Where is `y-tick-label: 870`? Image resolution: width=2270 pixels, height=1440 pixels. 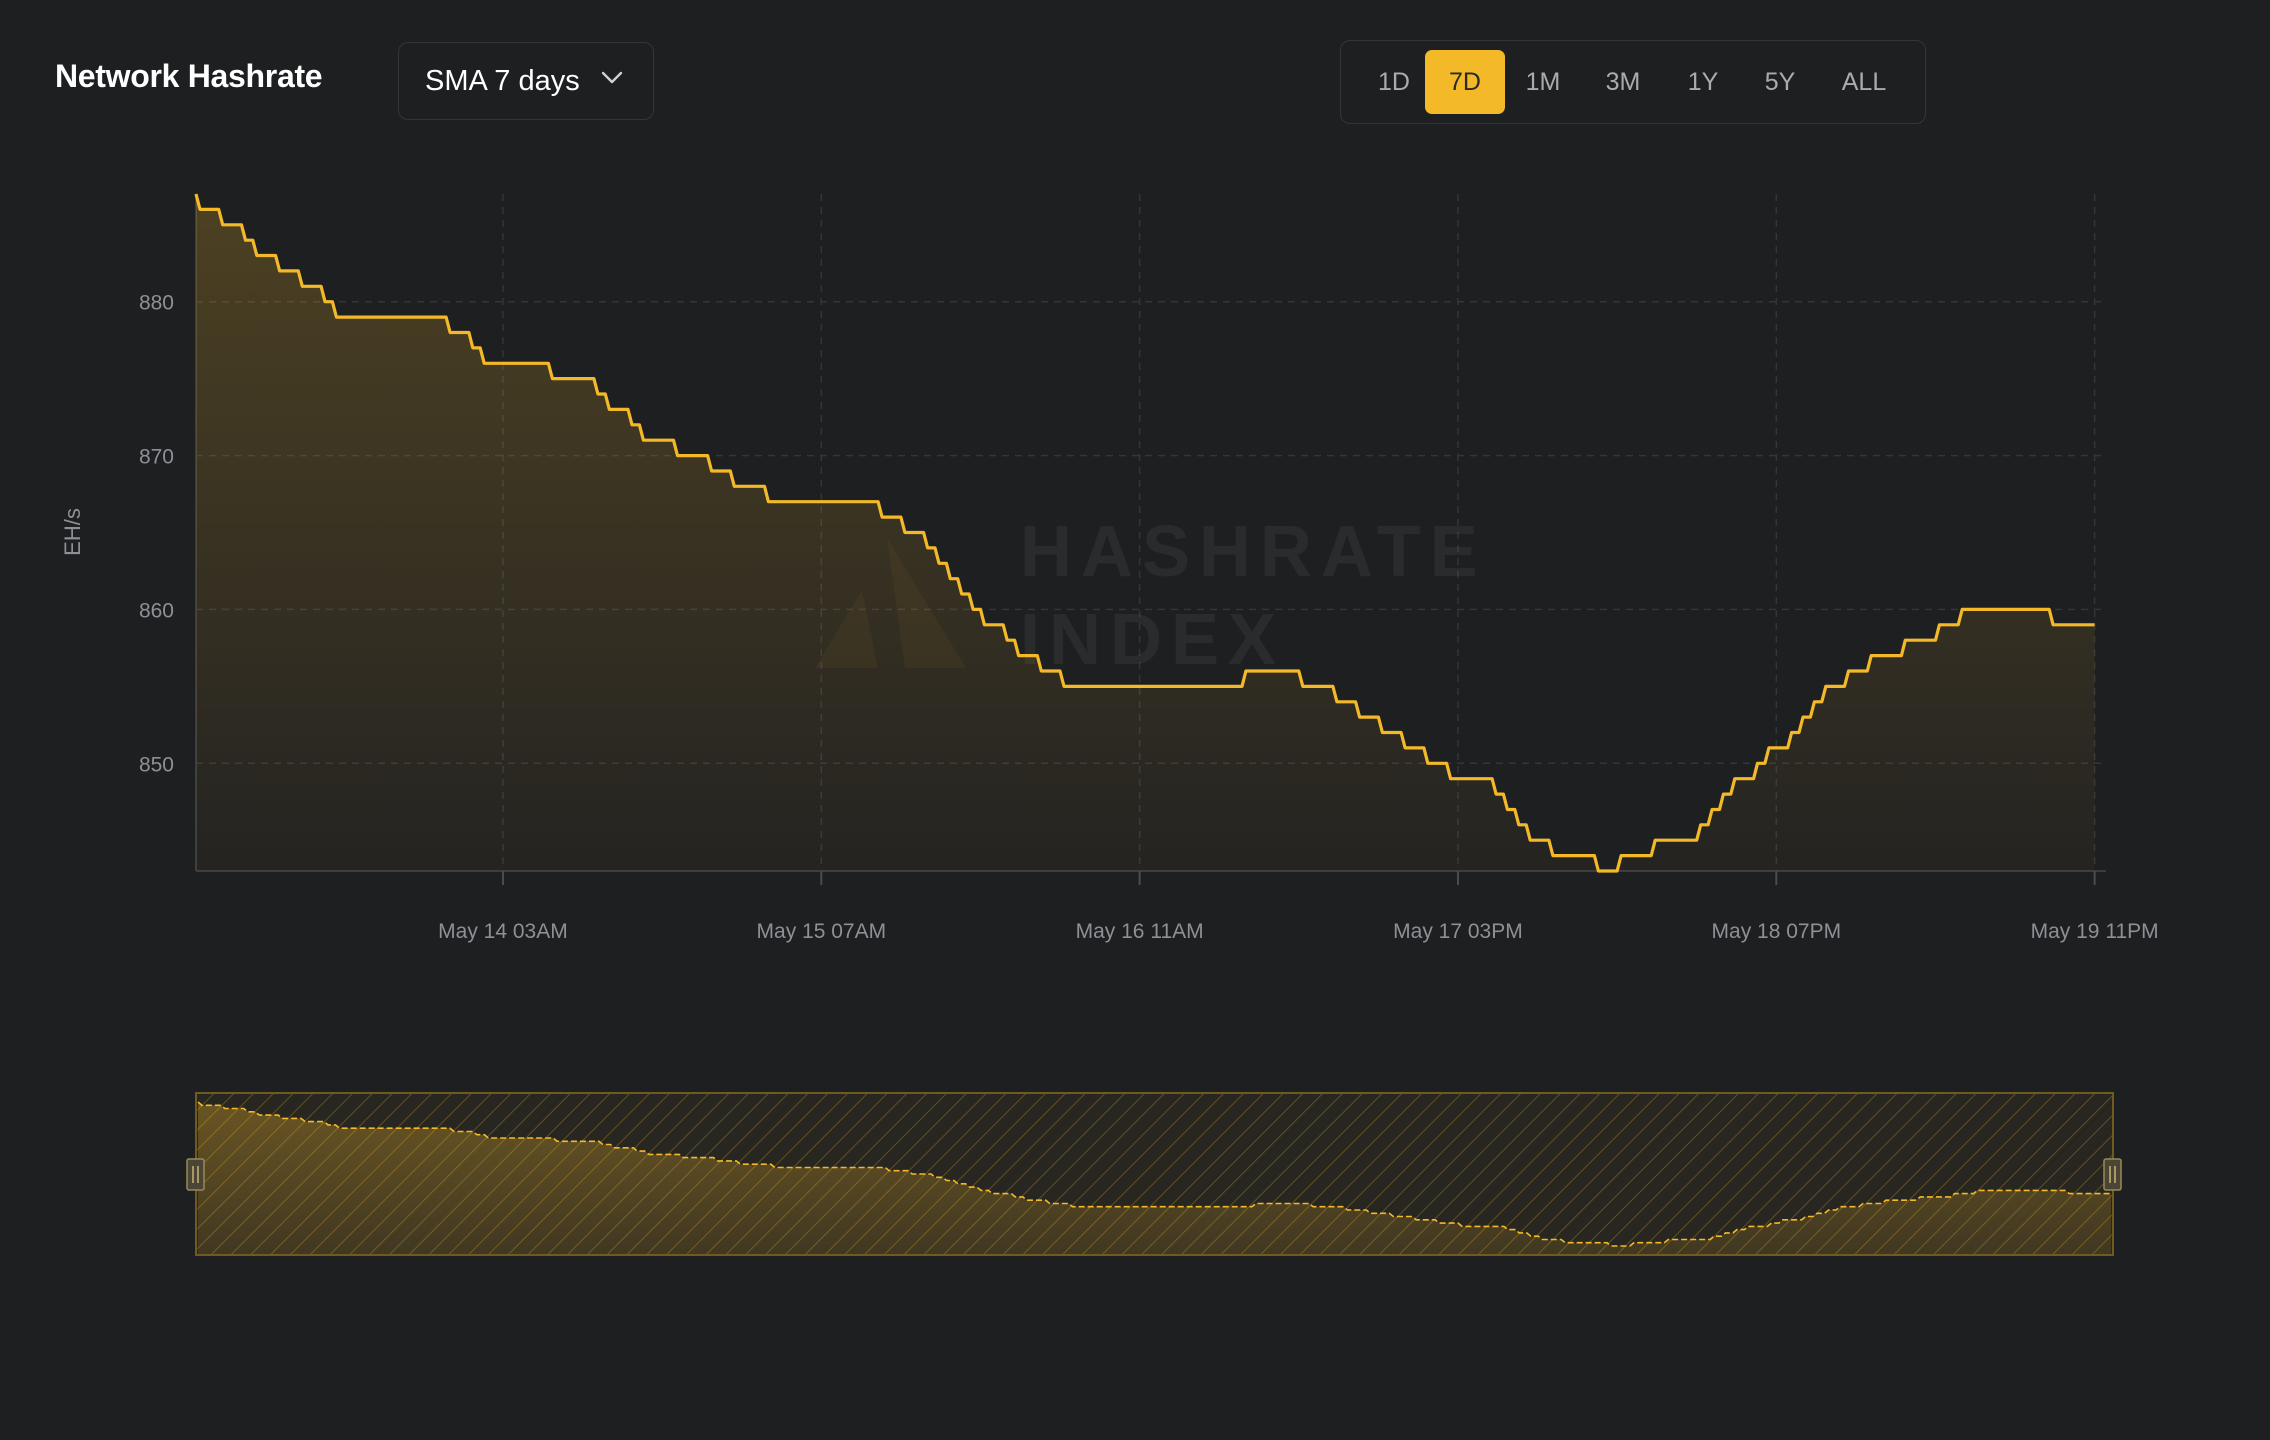 y-tick-label: 870 is located at coordinates (156, 457).